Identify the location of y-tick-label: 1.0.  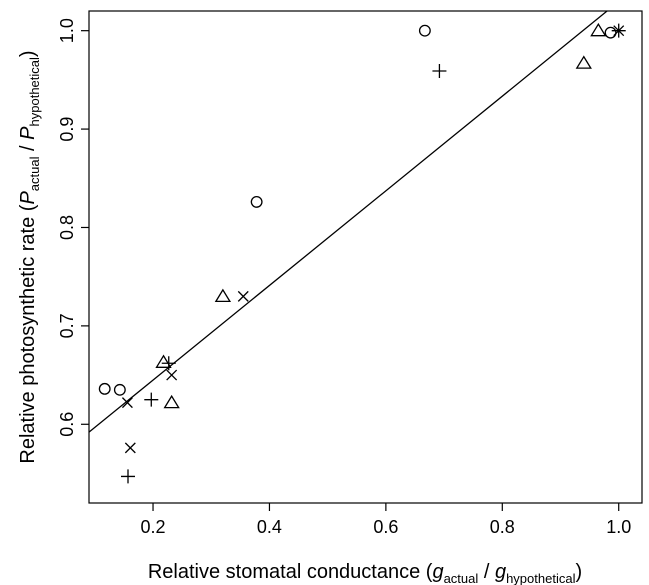
(67, 30).